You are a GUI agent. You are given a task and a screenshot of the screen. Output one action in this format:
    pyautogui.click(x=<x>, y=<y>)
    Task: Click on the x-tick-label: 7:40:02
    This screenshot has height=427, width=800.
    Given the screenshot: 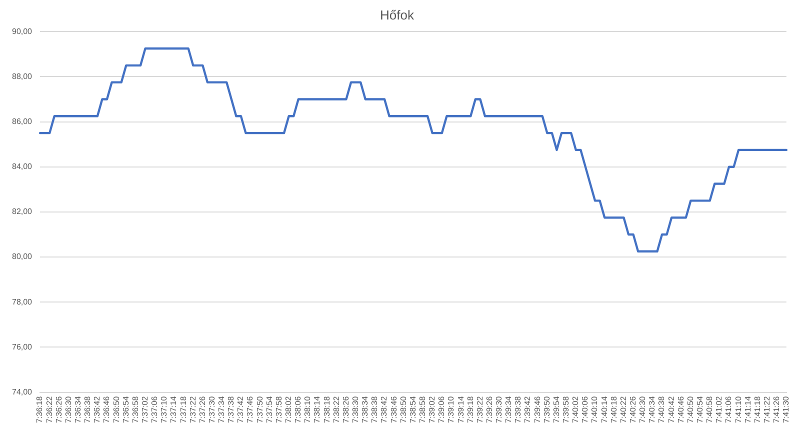 What is the action you would take?
    pyautogui.click(x=575, y=410)
    